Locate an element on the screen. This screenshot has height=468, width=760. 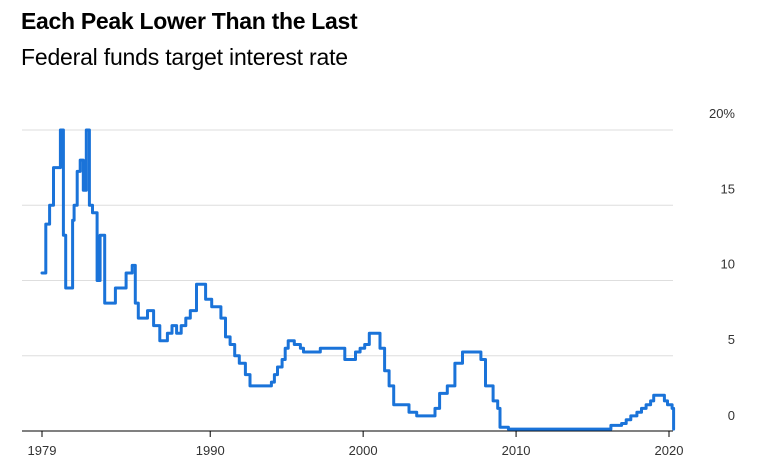
chart-subtitle: Federal funds target interest rate is located at coordinates (184, 57).